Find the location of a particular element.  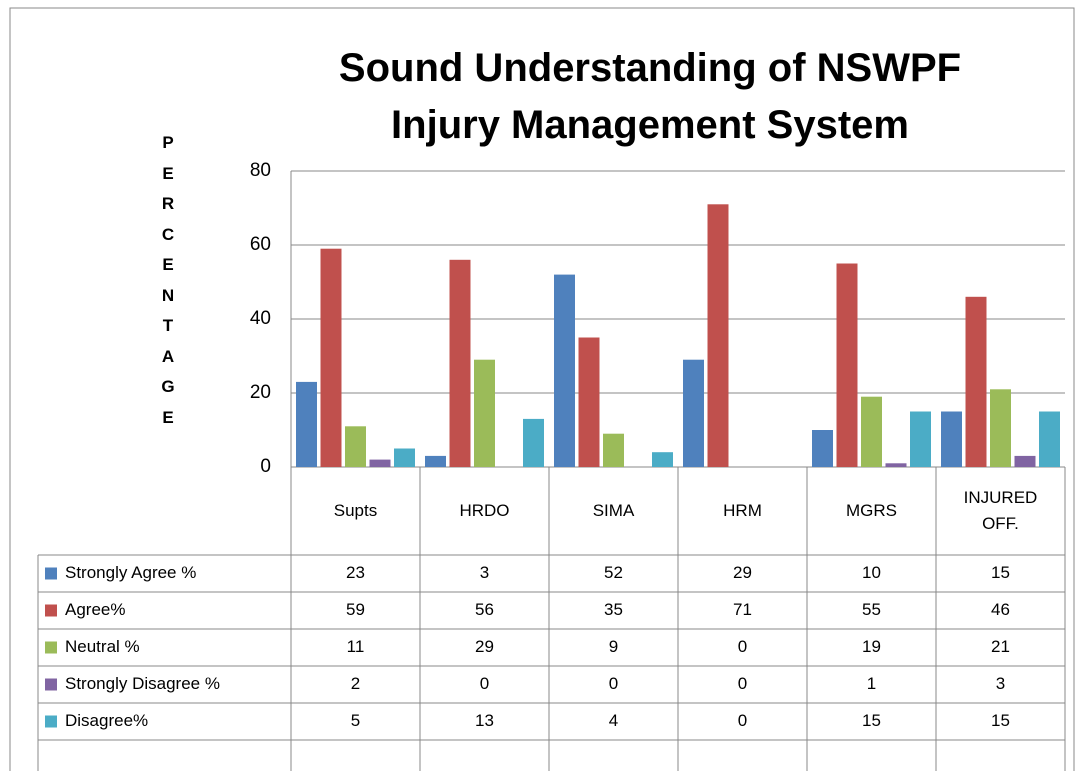

legend-label: Strongly Agree % is located at coordinates (130, 572).